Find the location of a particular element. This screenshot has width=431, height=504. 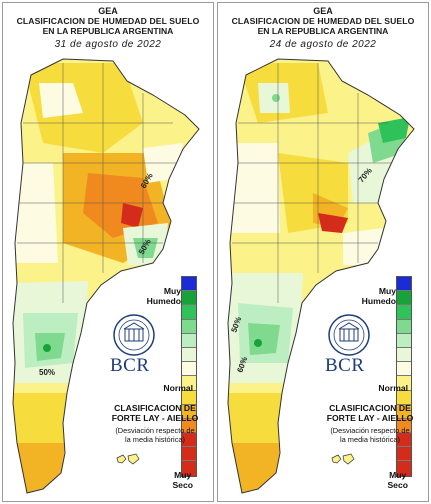

contour-label: 50% is located at coordinates (47, 372).